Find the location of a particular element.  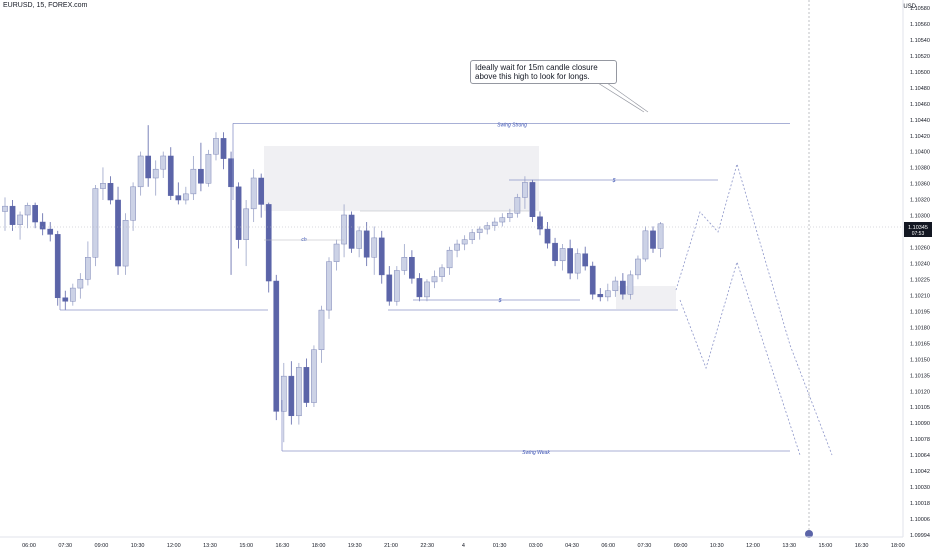

projection-paths is located at coordinates (754, 309).